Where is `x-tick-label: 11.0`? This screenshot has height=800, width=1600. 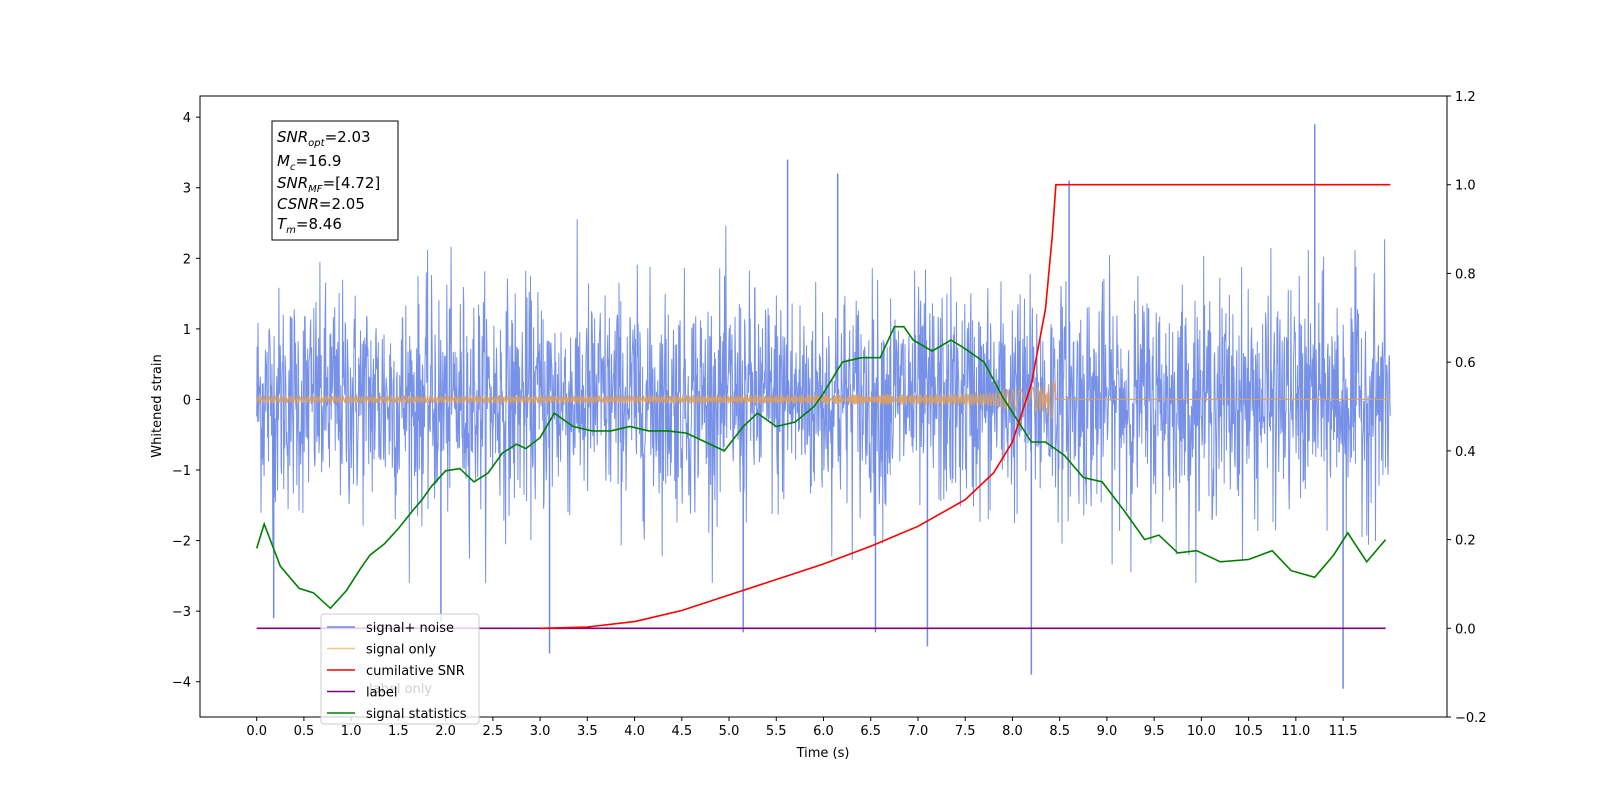 x-tick-label: 11.0 is located at coordinates (1295, 731).